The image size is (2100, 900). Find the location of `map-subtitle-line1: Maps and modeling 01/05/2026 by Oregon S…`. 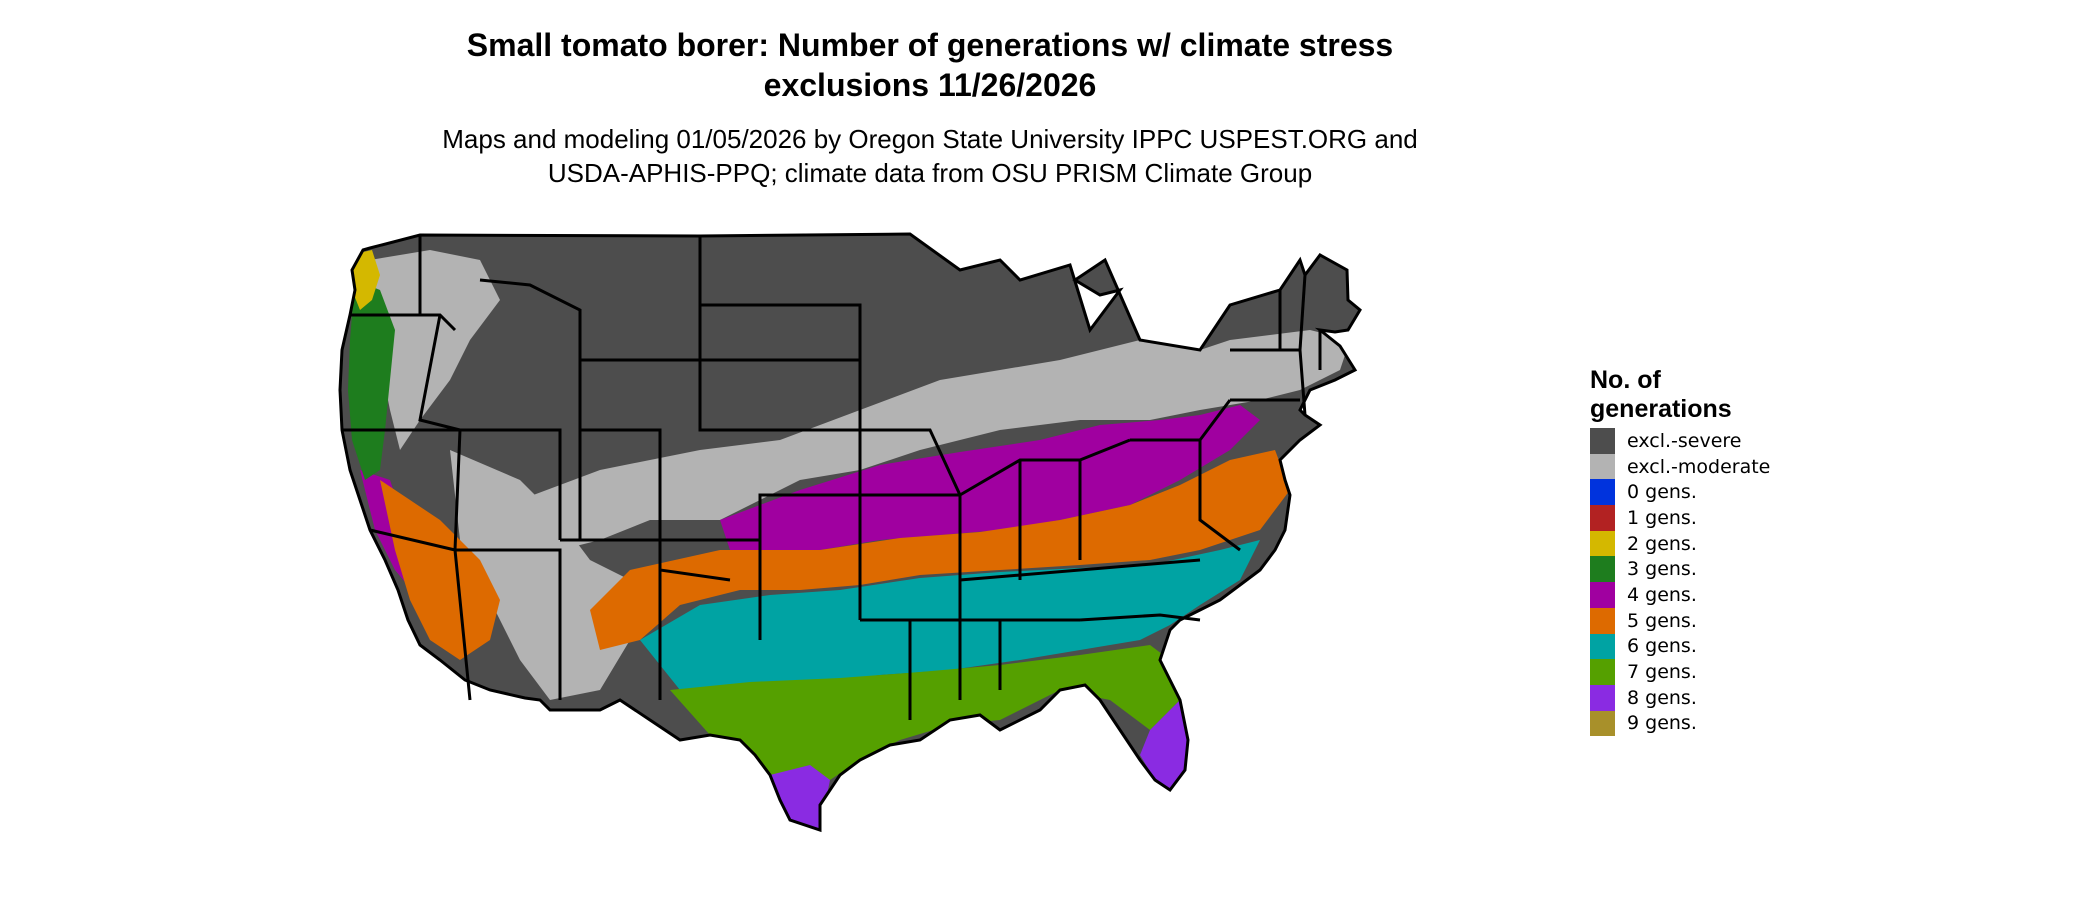

map-subtitle-line1: Maps and modeling 01/05/2026 by Oregon S… is located at coordinates (930, 139).